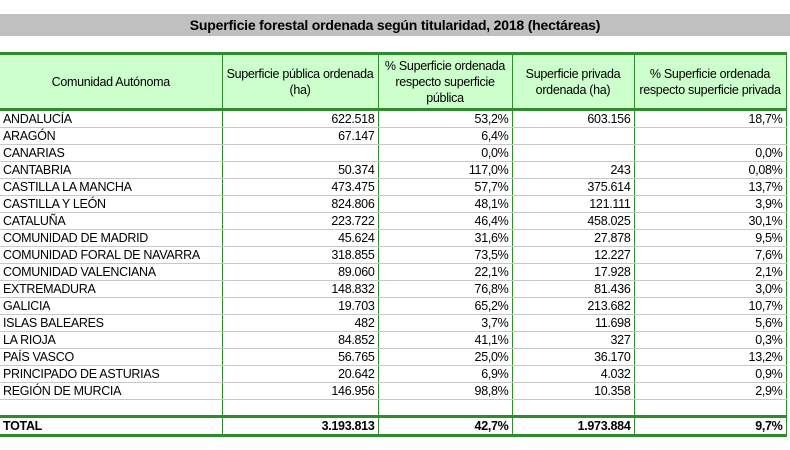 This screenshot has width=790, height=450. I want to click on table-row: EXTREMADURA 148.832 76,8% 81.436 3,0%, so click(393, 289).